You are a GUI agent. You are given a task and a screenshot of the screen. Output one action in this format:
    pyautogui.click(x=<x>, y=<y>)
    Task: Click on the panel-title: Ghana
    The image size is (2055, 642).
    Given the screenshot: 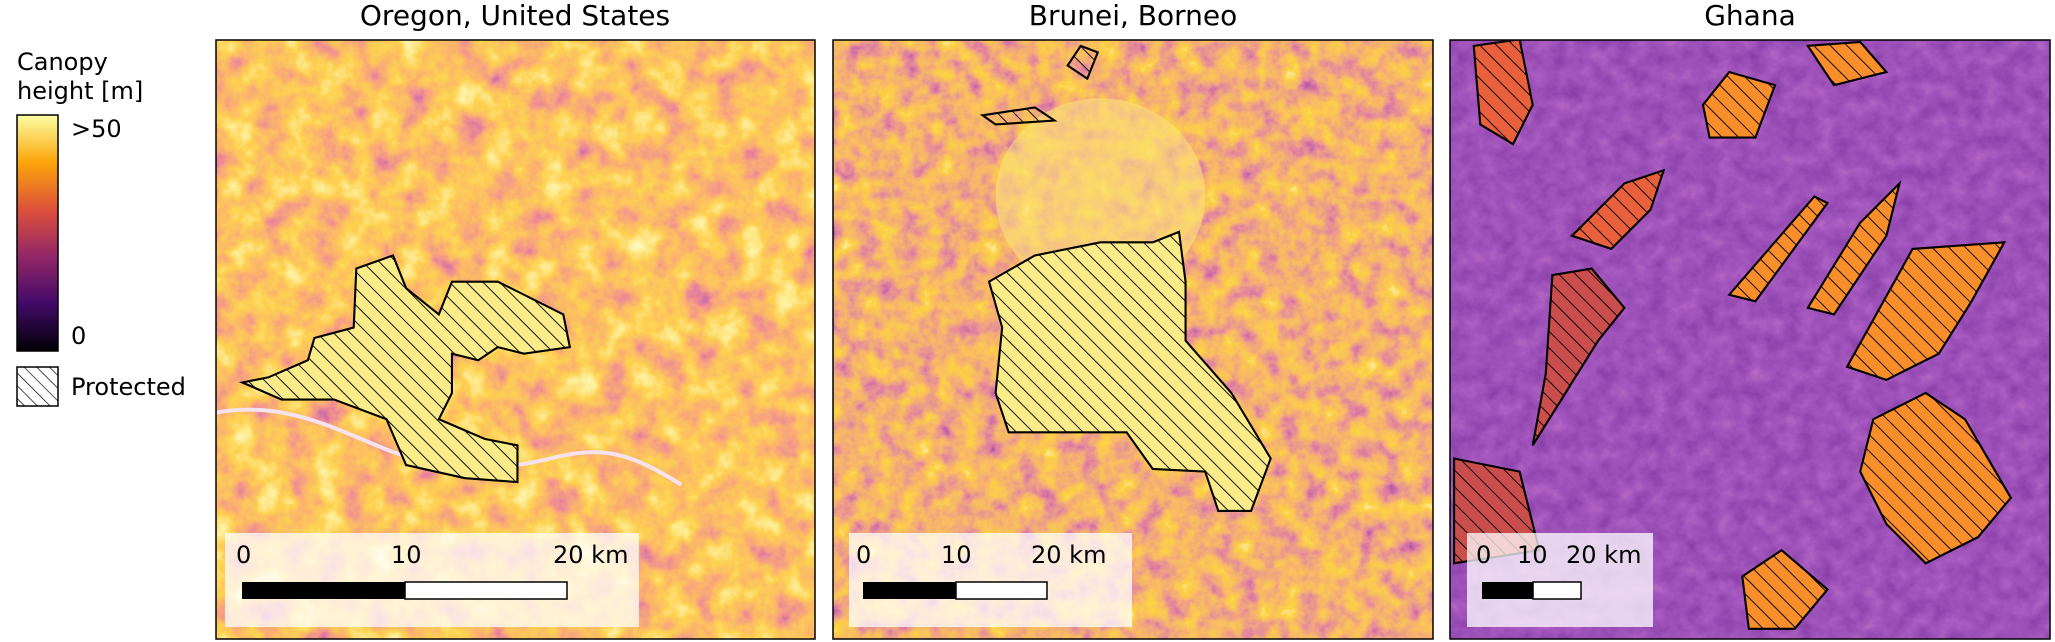 What is the action you would take?
    pyautogui.click(x=1750, y=16)
    